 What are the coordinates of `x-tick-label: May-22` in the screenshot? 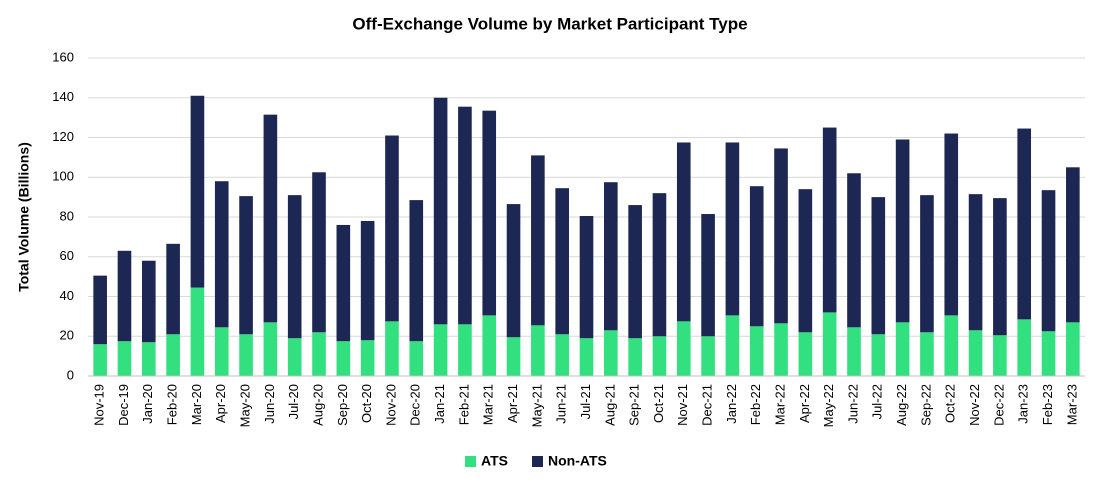 It's located at (828, 405).